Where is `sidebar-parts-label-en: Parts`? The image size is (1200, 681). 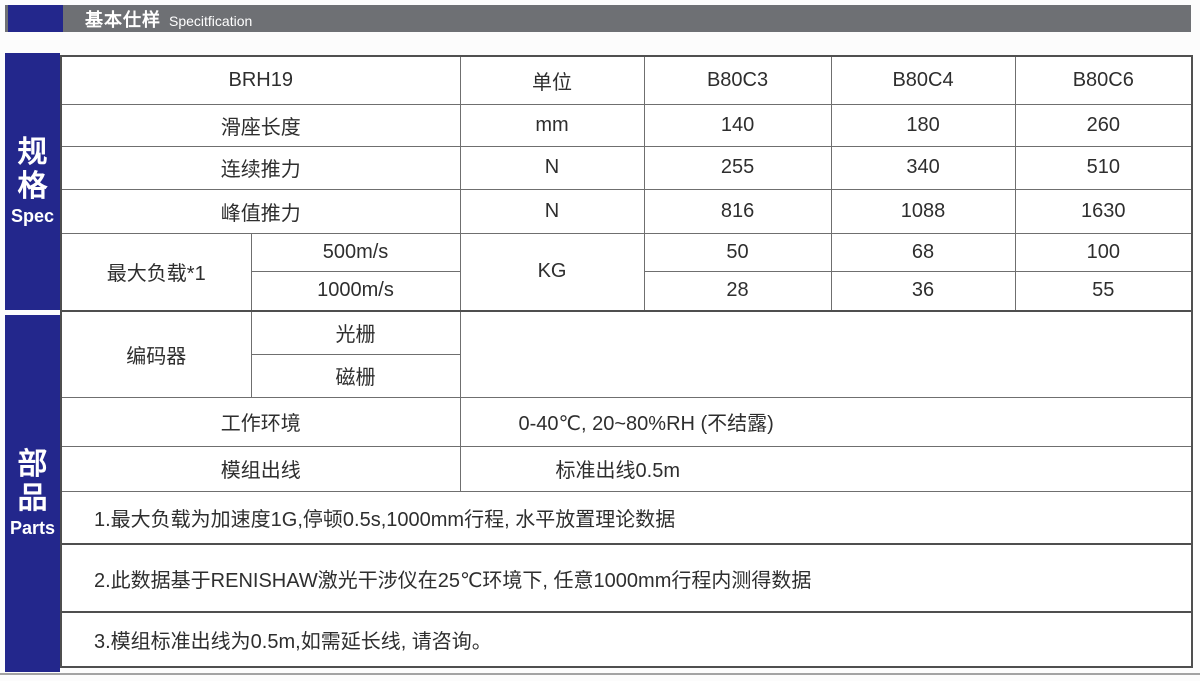
sidebar-parts-label-en: Parts is located at coordinates (32, 528).